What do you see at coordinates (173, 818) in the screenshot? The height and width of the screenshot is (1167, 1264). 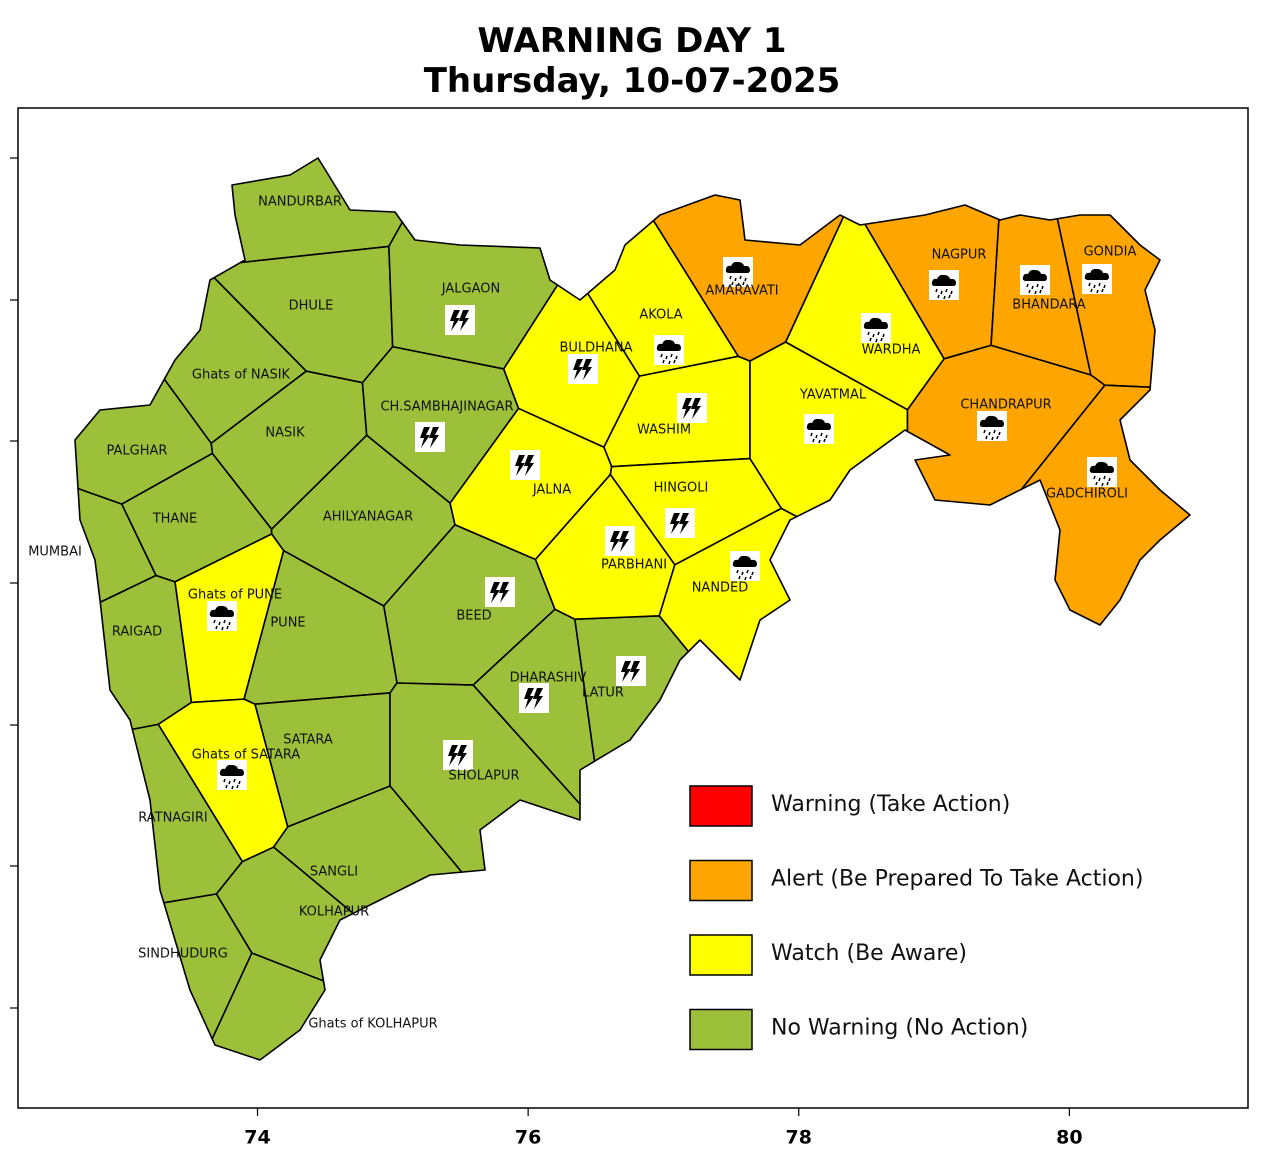 I see `district-label: RATNAGIRI` at bounding box center [173, 818].